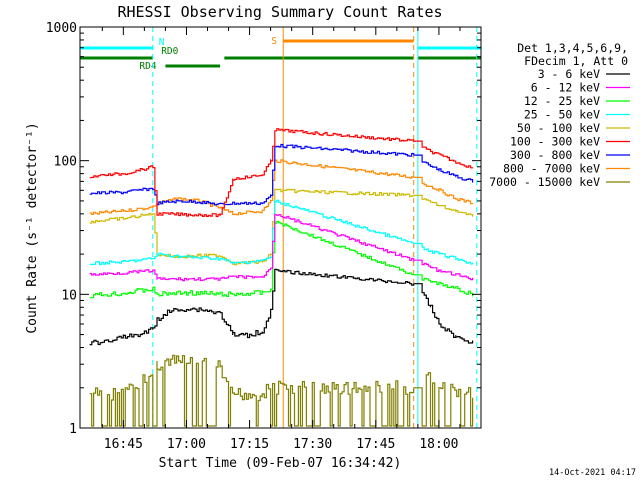 This screenshot has width=640, height=480. I want to click on series-7000-15000-kev, so click(281, 390).